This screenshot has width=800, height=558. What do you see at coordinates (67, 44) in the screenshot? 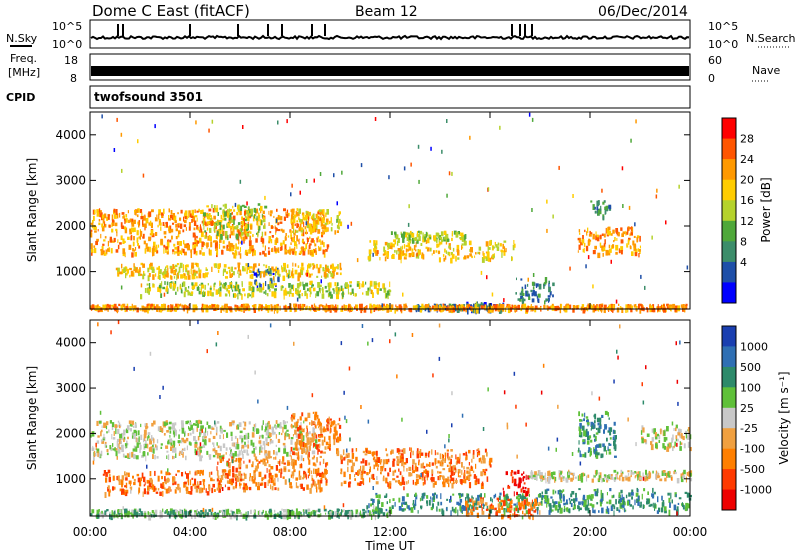
I see `nsky-tick-bottom: 10^0` at bounding box center [67, 44].